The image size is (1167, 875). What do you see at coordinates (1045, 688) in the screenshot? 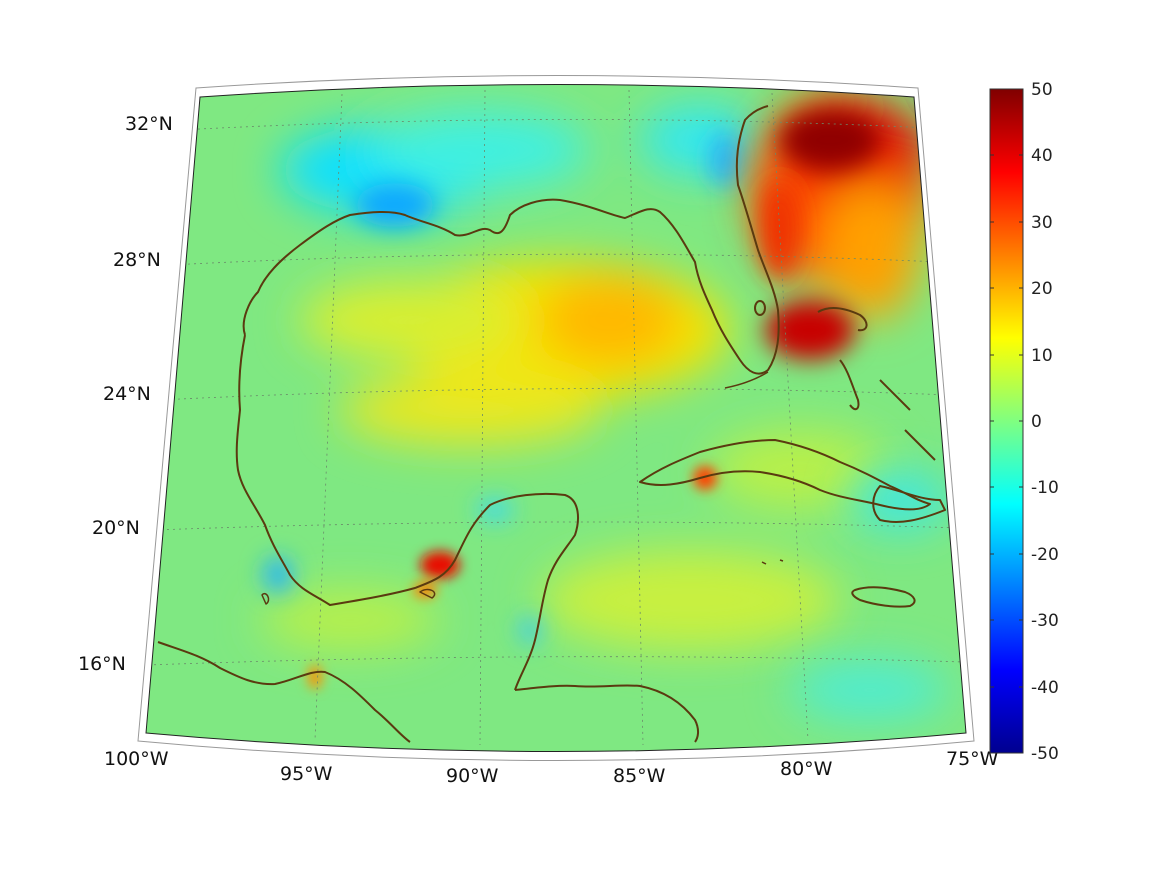
I see `colorbar-tick-minus40: -40` at bounding box center [1045, 688].